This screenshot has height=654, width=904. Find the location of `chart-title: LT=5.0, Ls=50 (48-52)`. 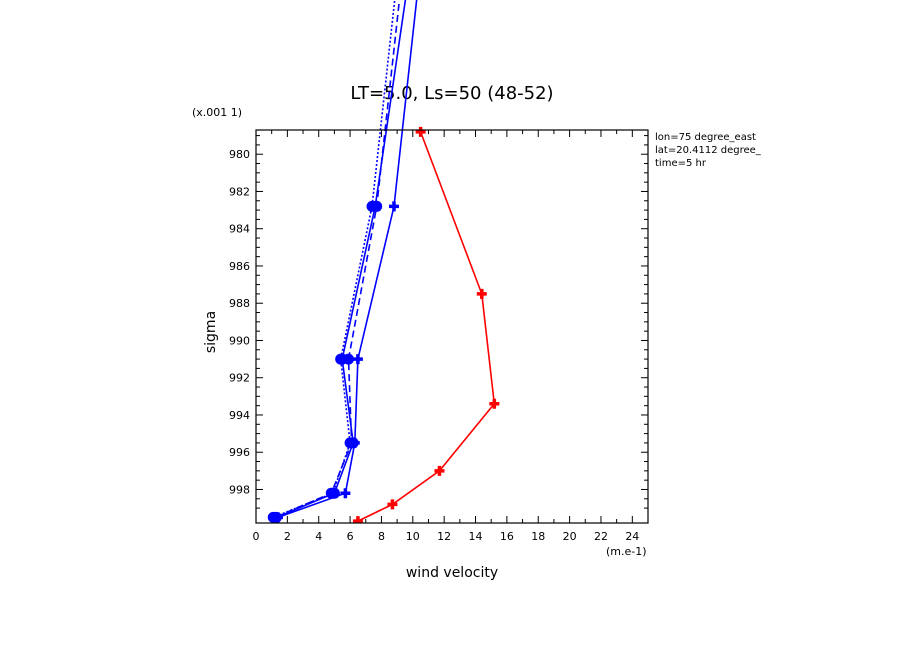

chart-title: LT=5.0, Ls=50 (48-52) is located at coordinates (451, 93).